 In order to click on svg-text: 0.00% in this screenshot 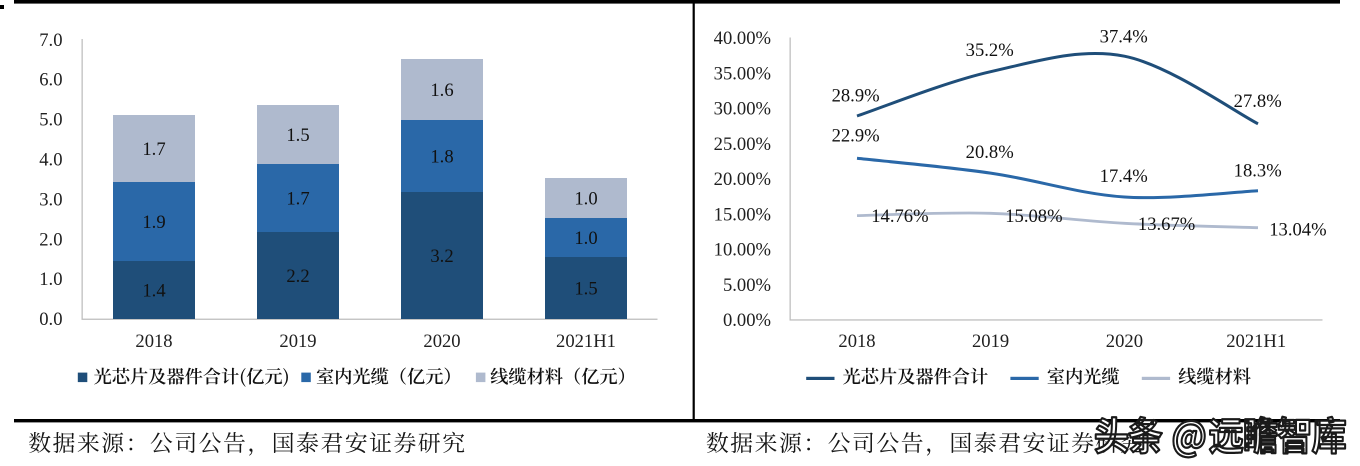, I will do `click(747, 320)`.